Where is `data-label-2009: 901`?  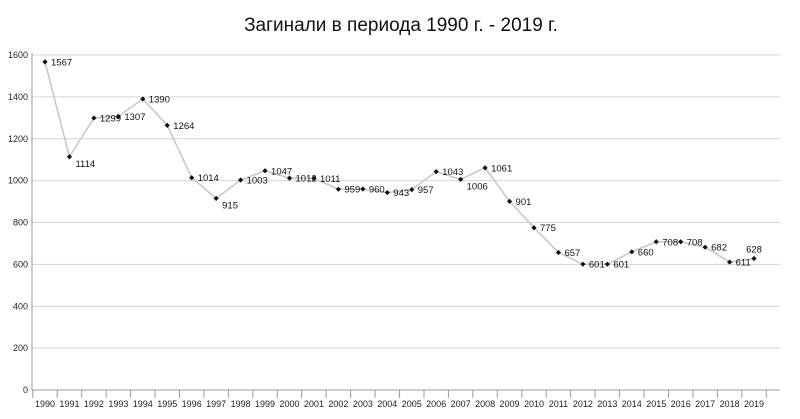
data-label-2009: 901 is located at coordinates (524, 202).